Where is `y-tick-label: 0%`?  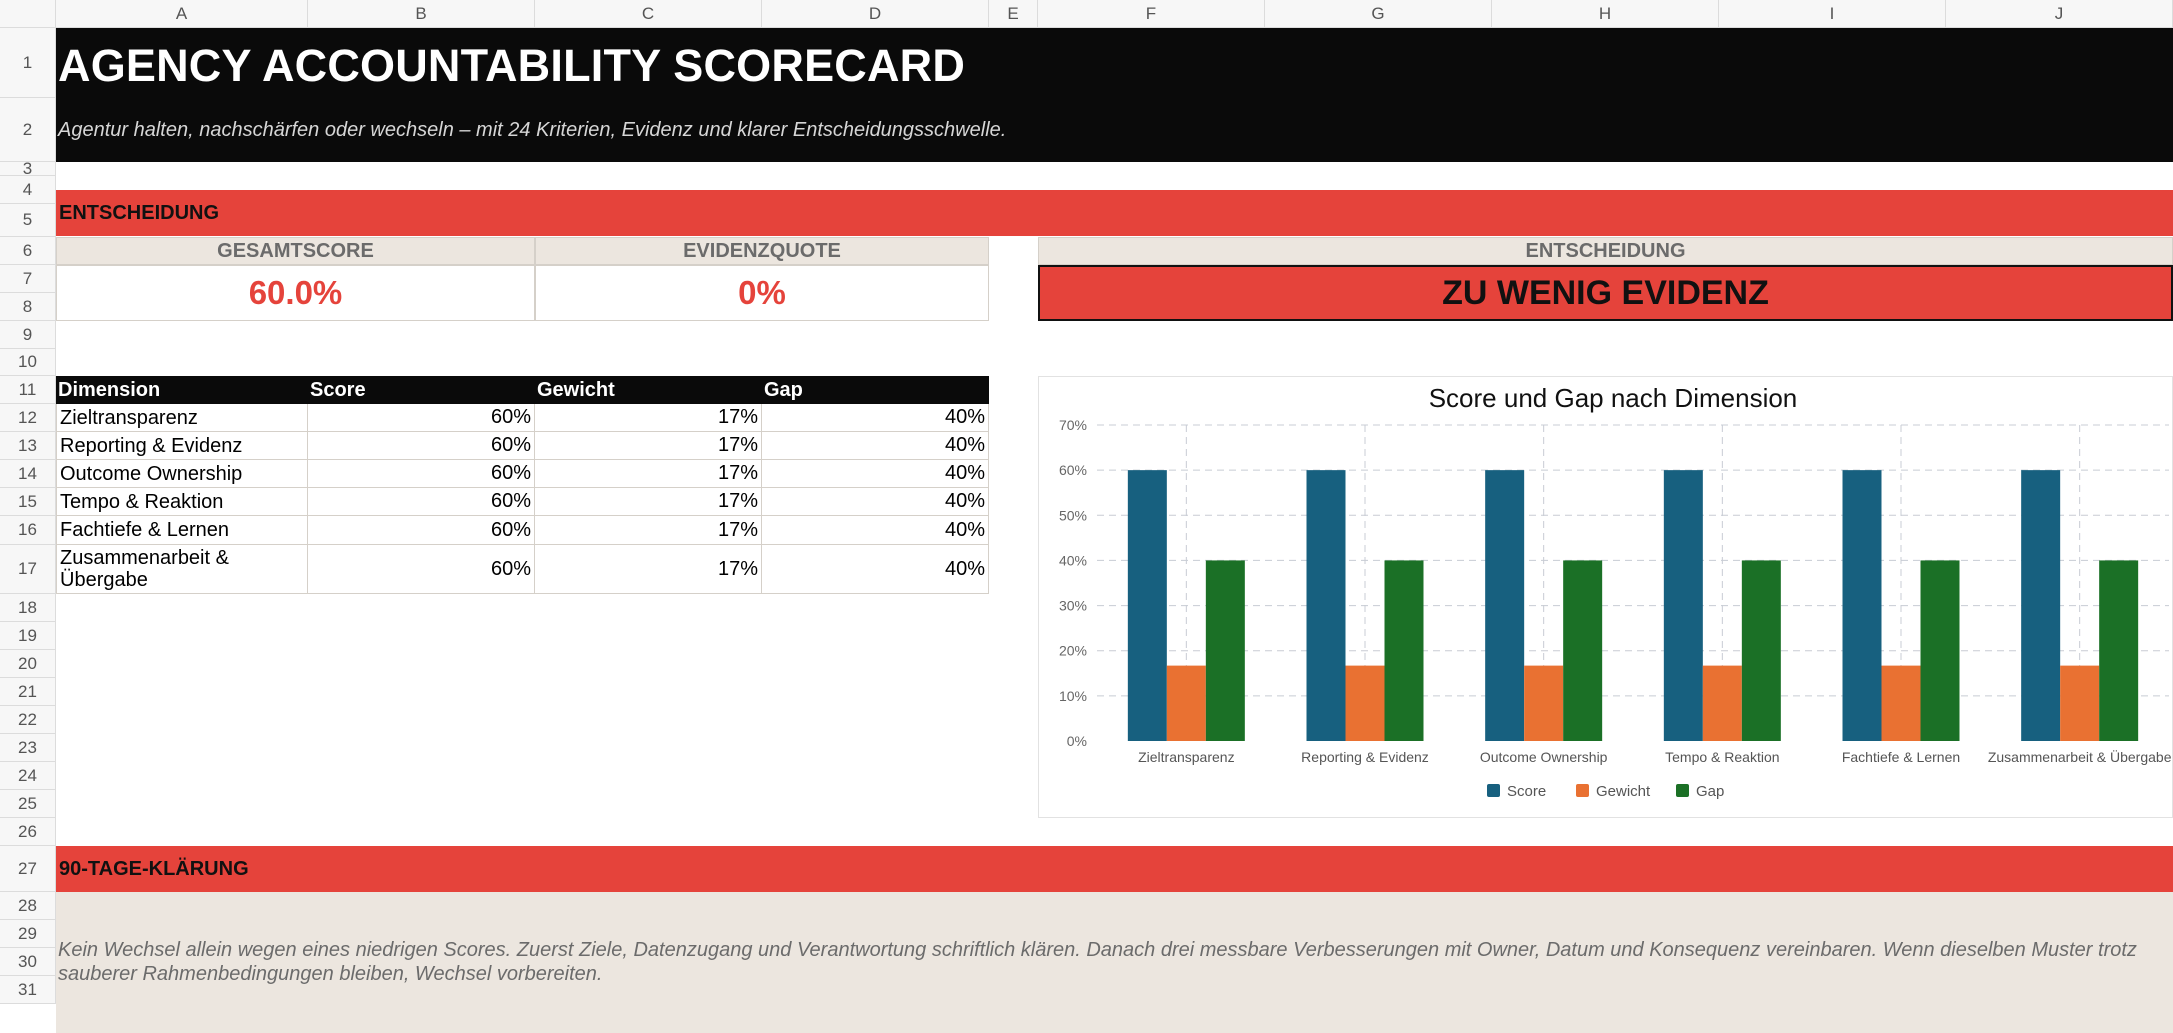 y-tick-label: 0% is located at coordinates (1077, 741).